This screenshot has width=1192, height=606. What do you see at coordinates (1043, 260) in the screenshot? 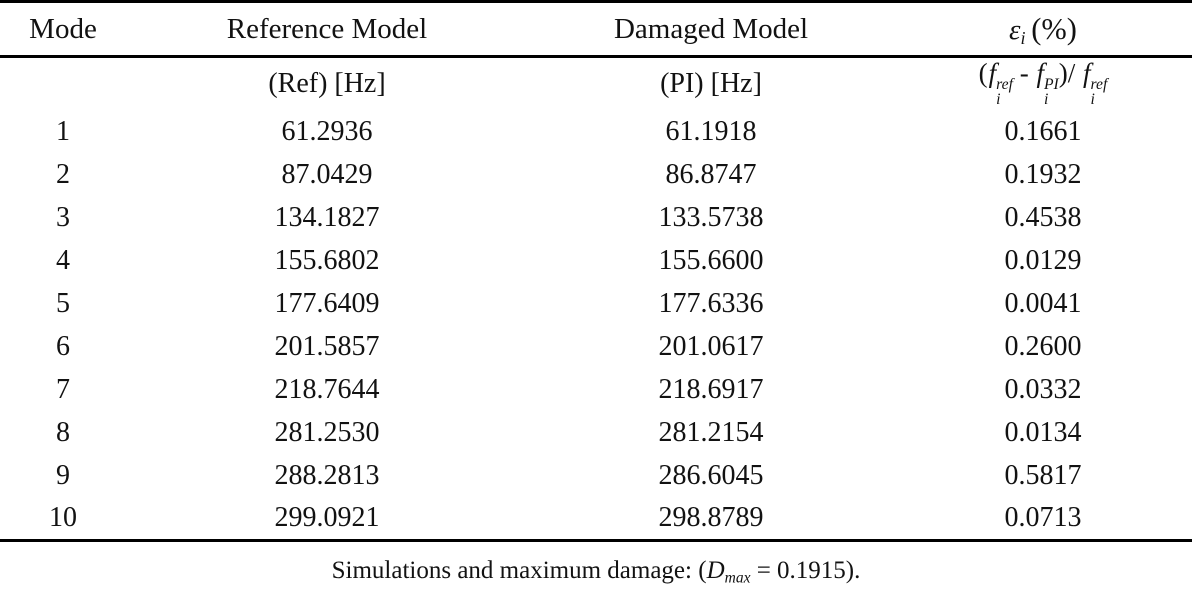
I see `error-percent-cell: 0.0129` at bounding box center [1043, 260].